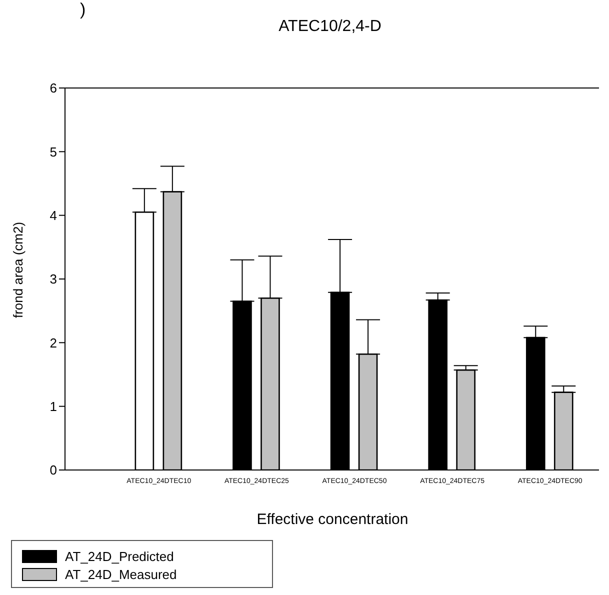  What do you see at coordinates (53, 215) in the screenshot?
I see `y-tick-label: 4` at bounding box center [53, 215].